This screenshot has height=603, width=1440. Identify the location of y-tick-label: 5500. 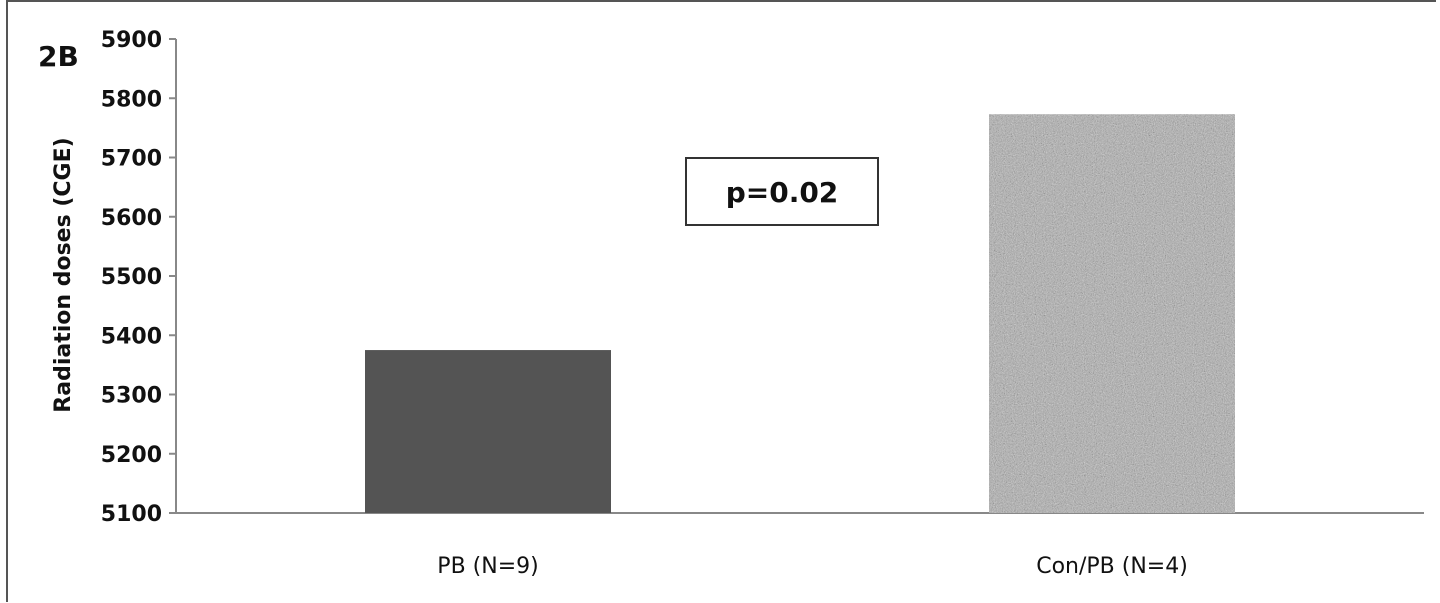
(131, 277).